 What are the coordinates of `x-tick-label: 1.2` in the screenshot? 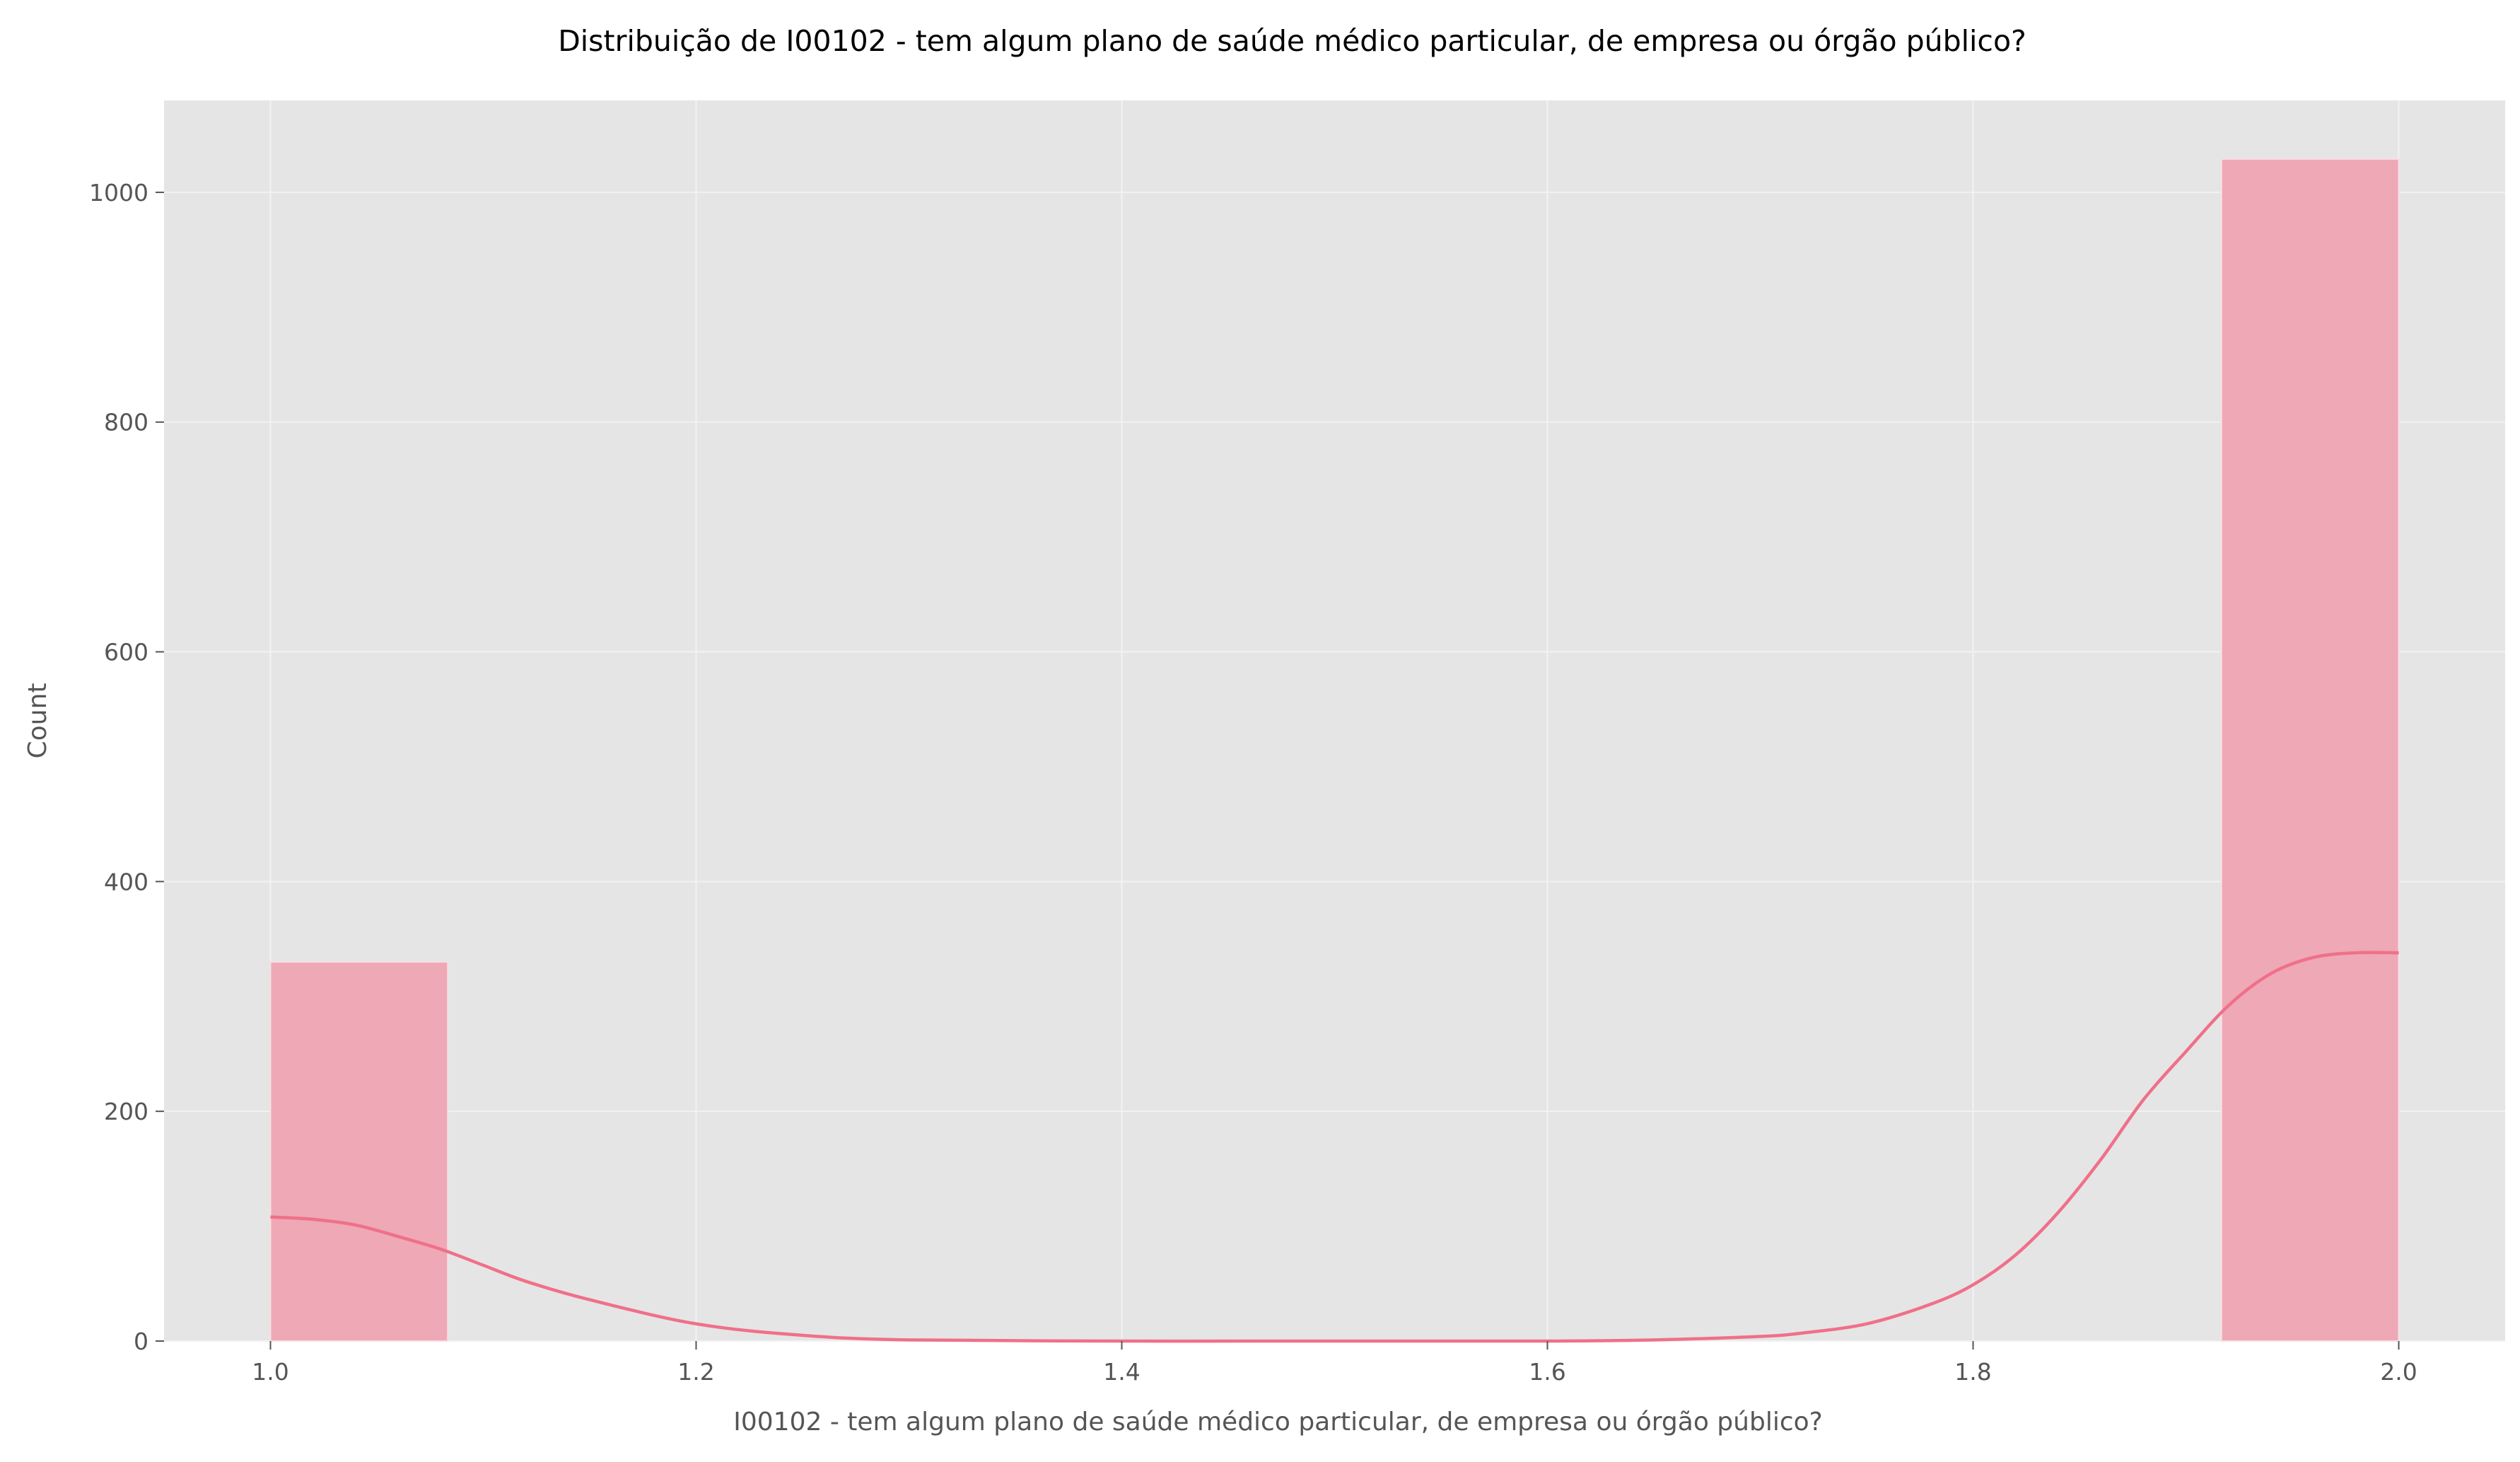 It's located at (695, 1372).